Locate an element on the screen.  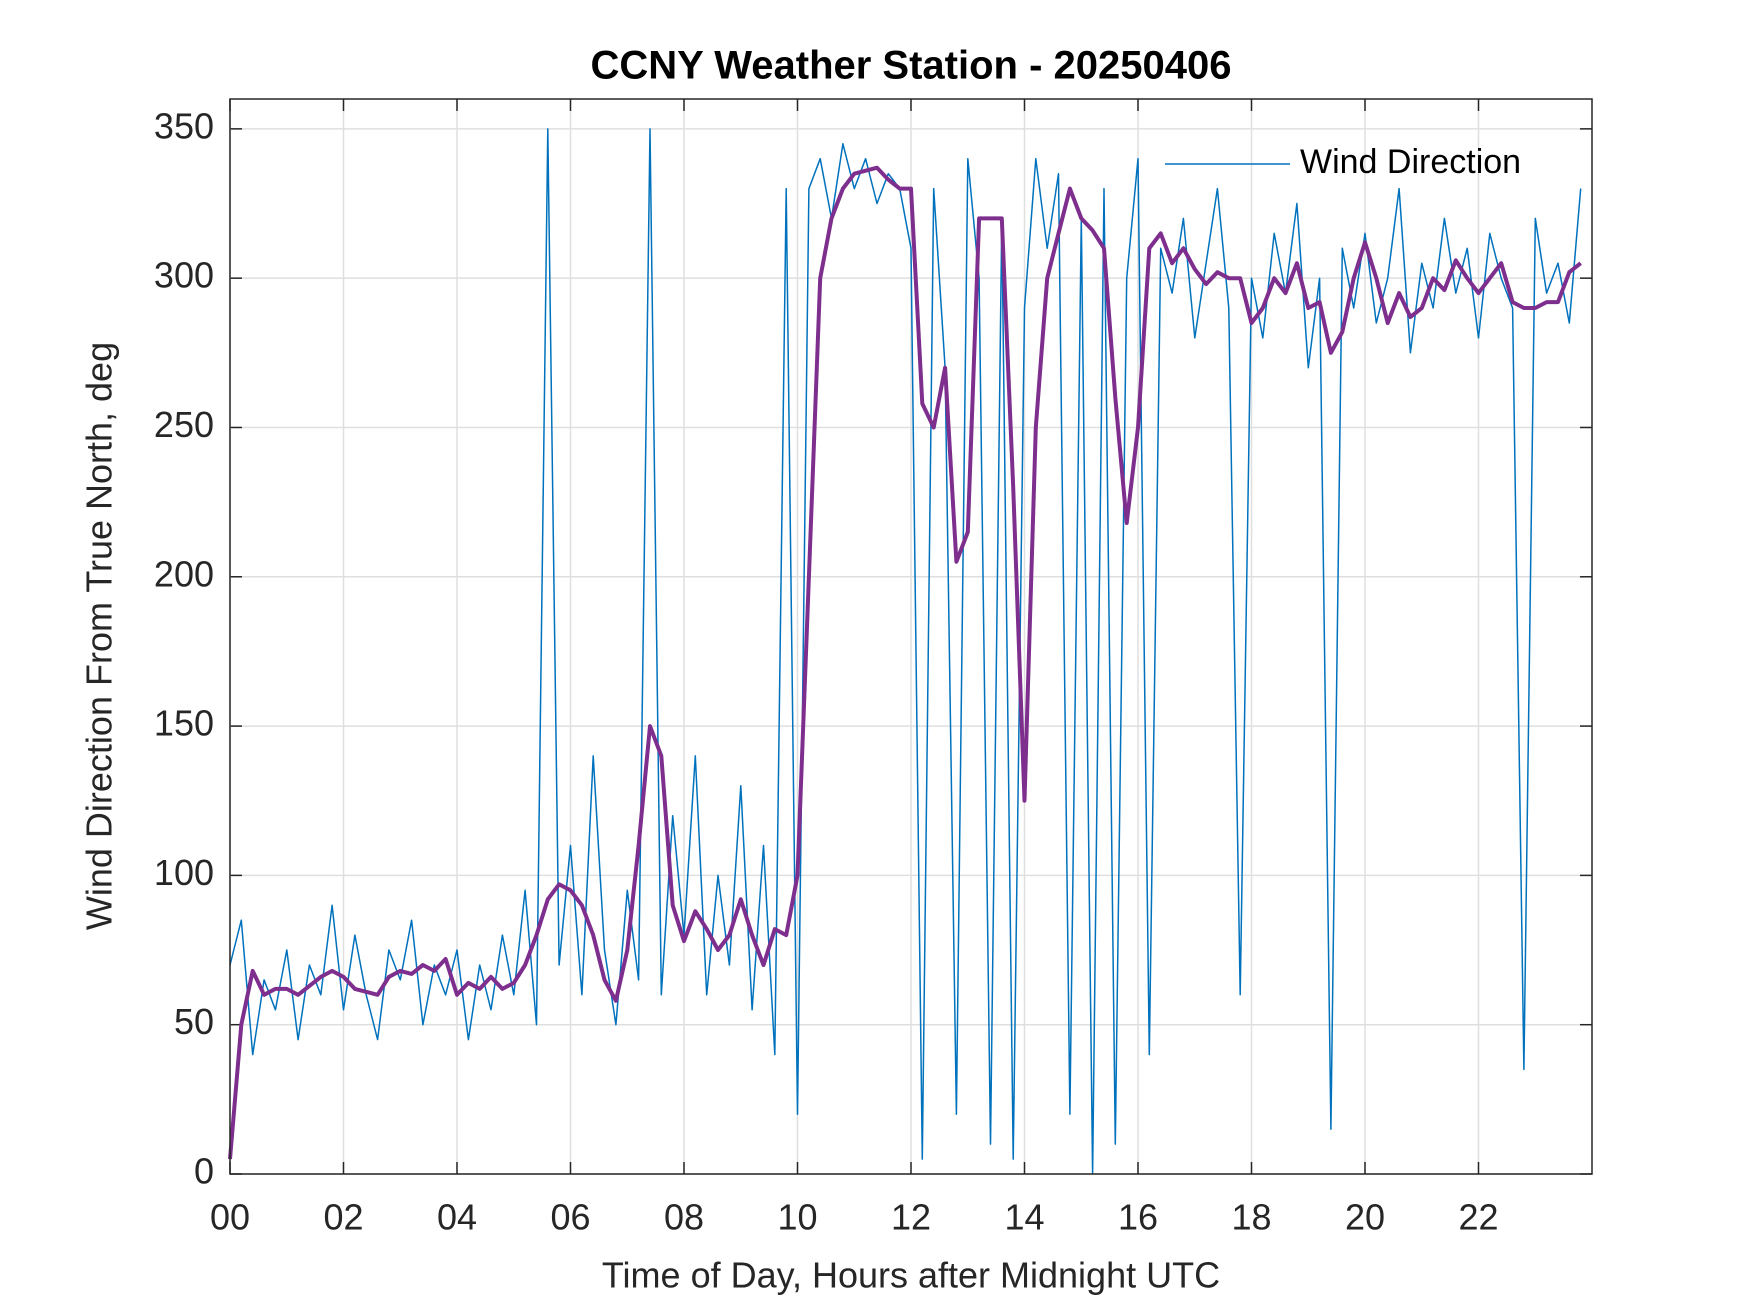
y-tick-label: 100 is located at coordinates (184, 872).